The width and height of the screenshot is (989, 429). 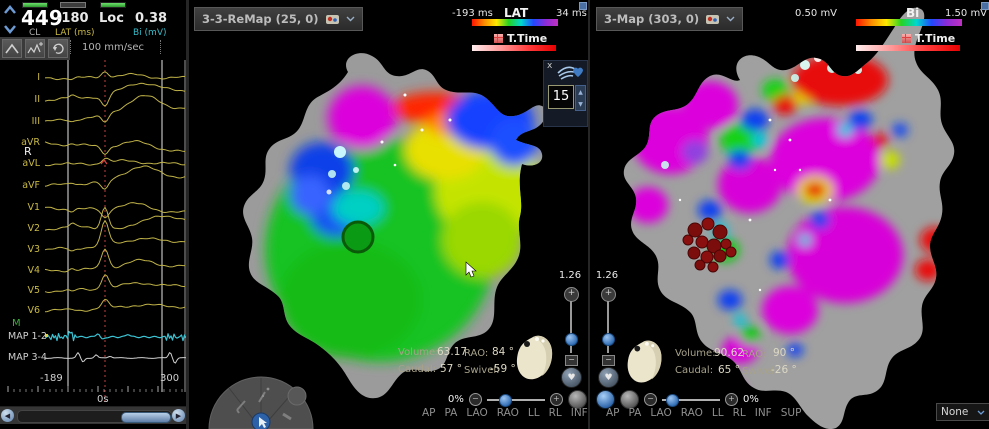 I want to click on volume-label: Volume:, so click(x=695, y=353).